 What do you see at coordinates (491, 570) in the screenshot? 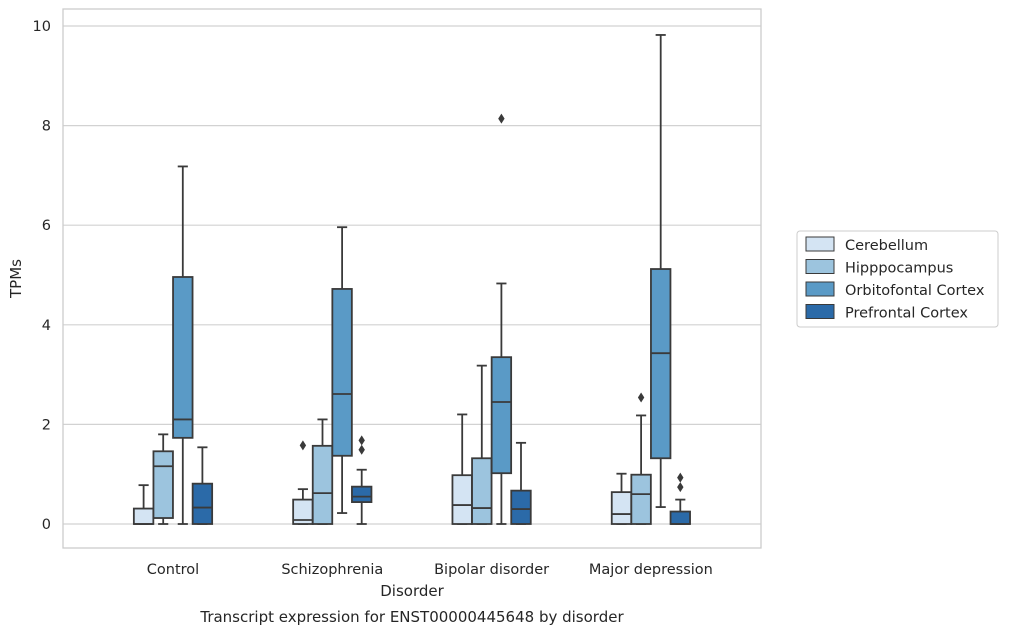
I see `x-tick-label: Bipolar disorder` at bounding box center [491, 570].